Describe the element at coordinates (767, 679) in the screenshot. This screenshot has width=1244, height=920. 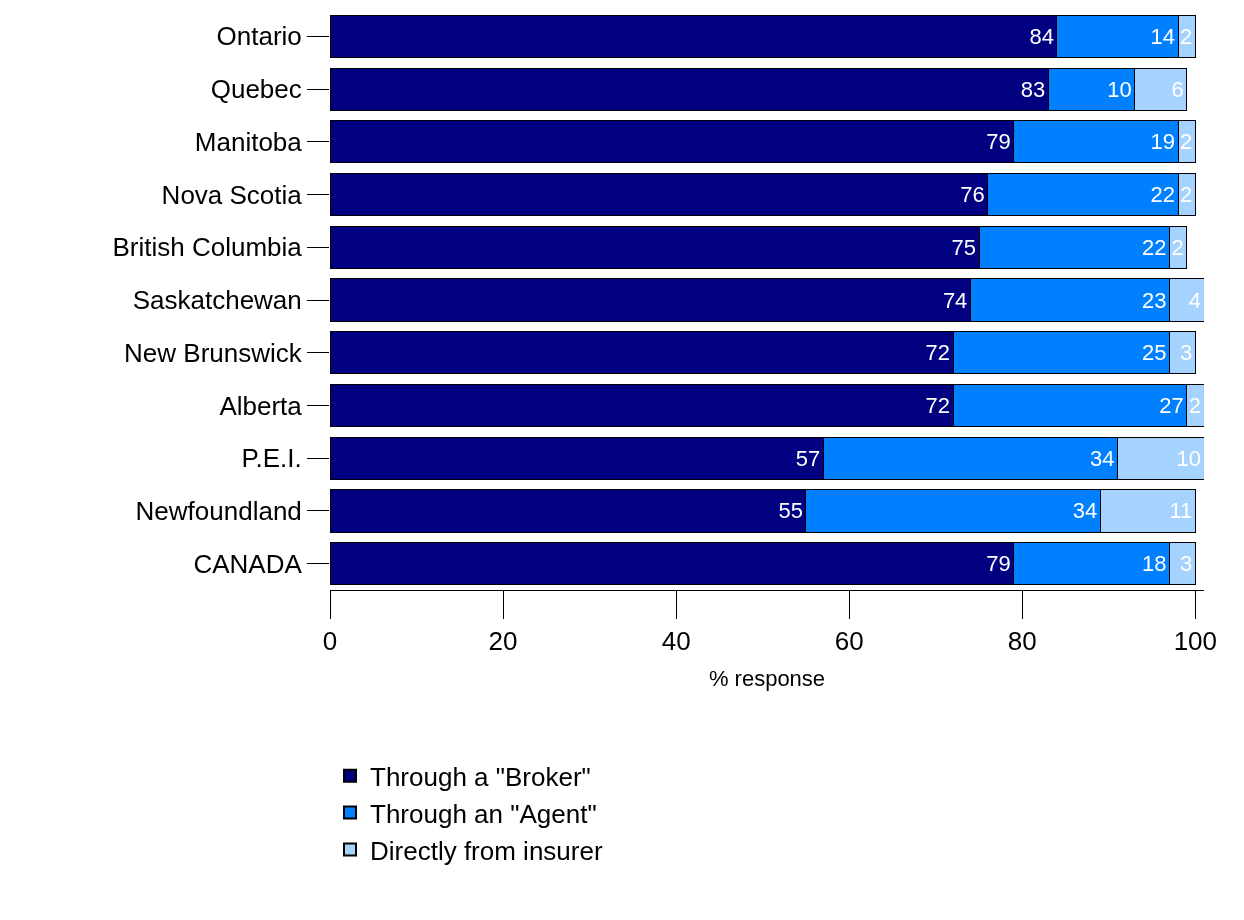
I see `x-axis-title: % response` at that location.